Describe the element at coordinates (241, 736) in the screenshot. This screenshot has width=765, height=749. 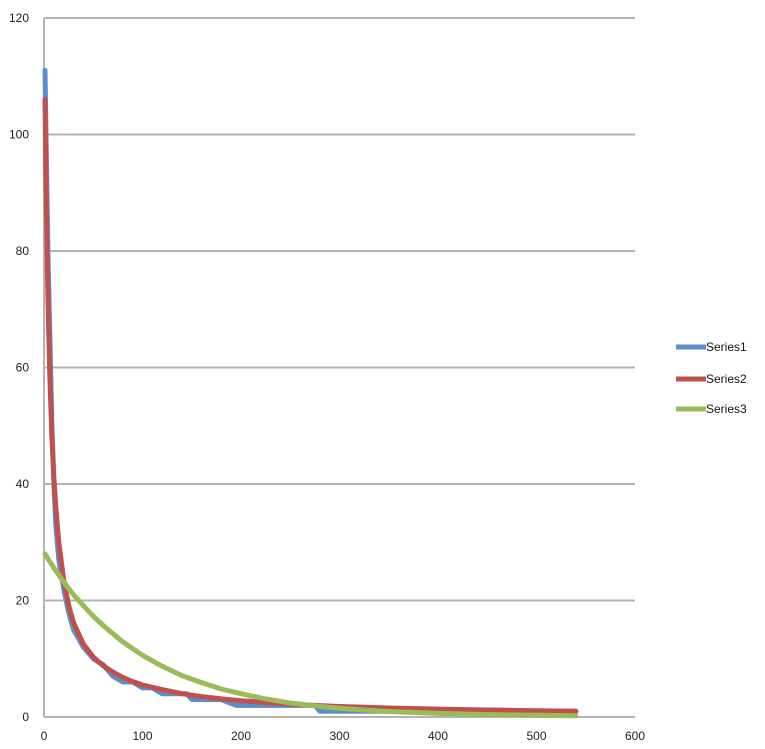
I see `x-tick-label: 200` at that location.